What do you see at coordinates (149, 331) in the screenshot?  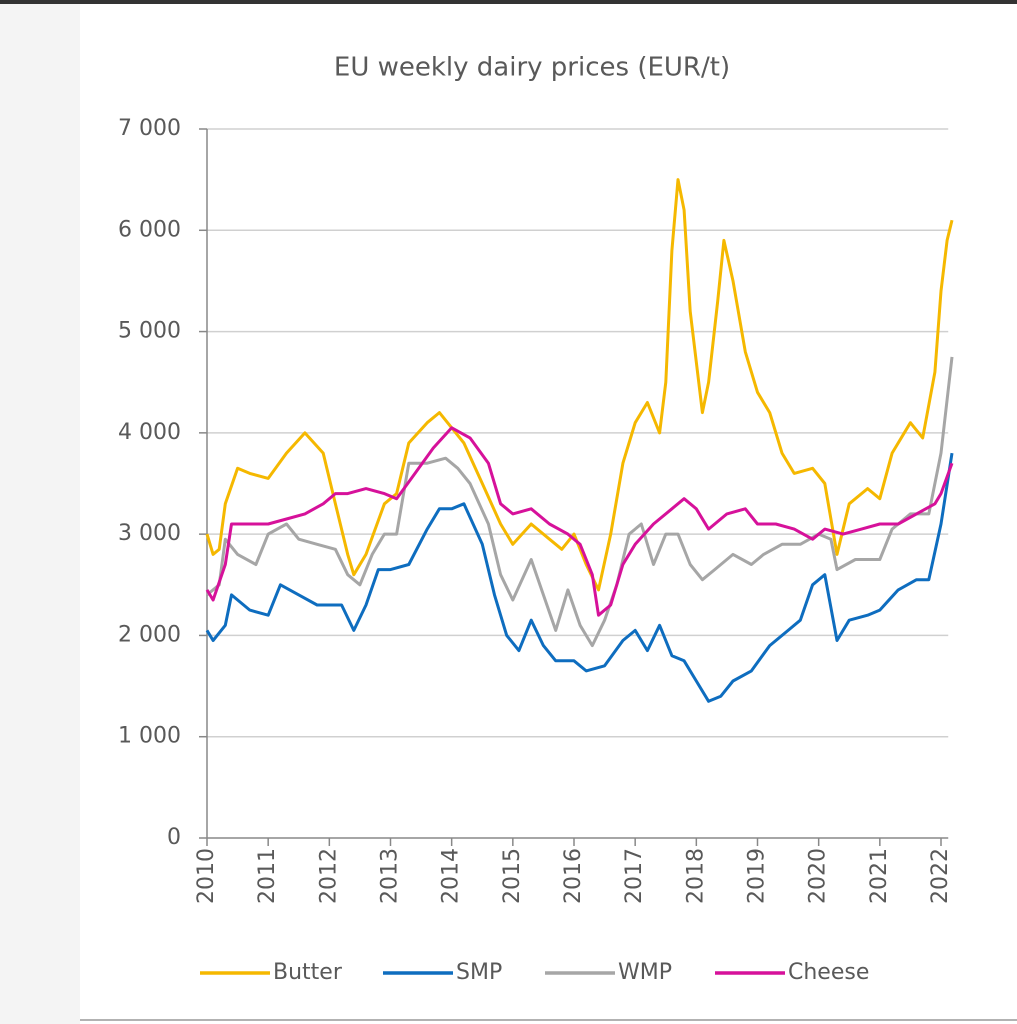 I see `y-tick-label: 5 000` at bounding box center [149, 331].